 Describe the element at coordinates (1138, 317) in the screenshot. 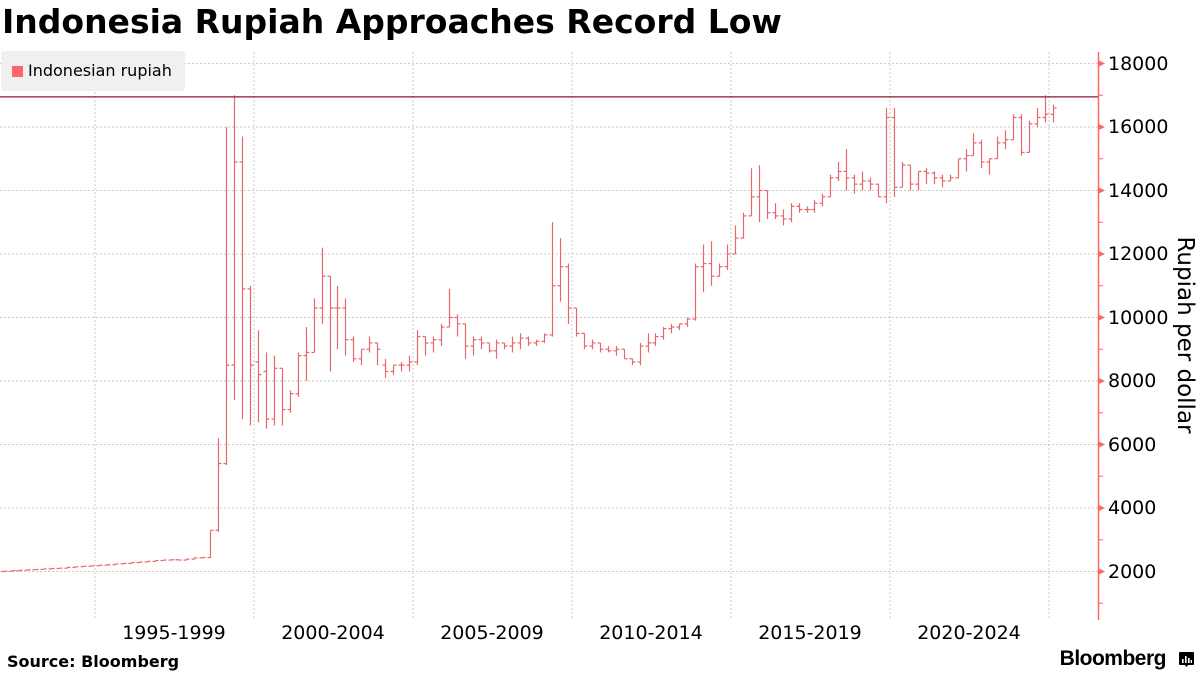

I see `y-tick-label: 10000` at that location.